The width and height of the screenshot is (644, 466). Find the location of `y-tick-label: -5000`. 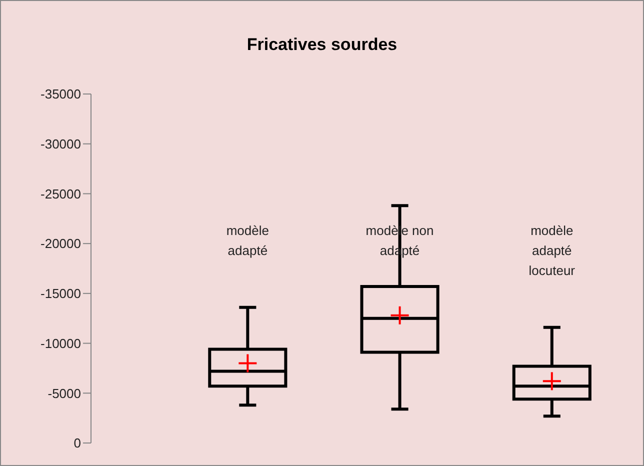

y-tick-label: -5000 is located at coordinates (64, 393).